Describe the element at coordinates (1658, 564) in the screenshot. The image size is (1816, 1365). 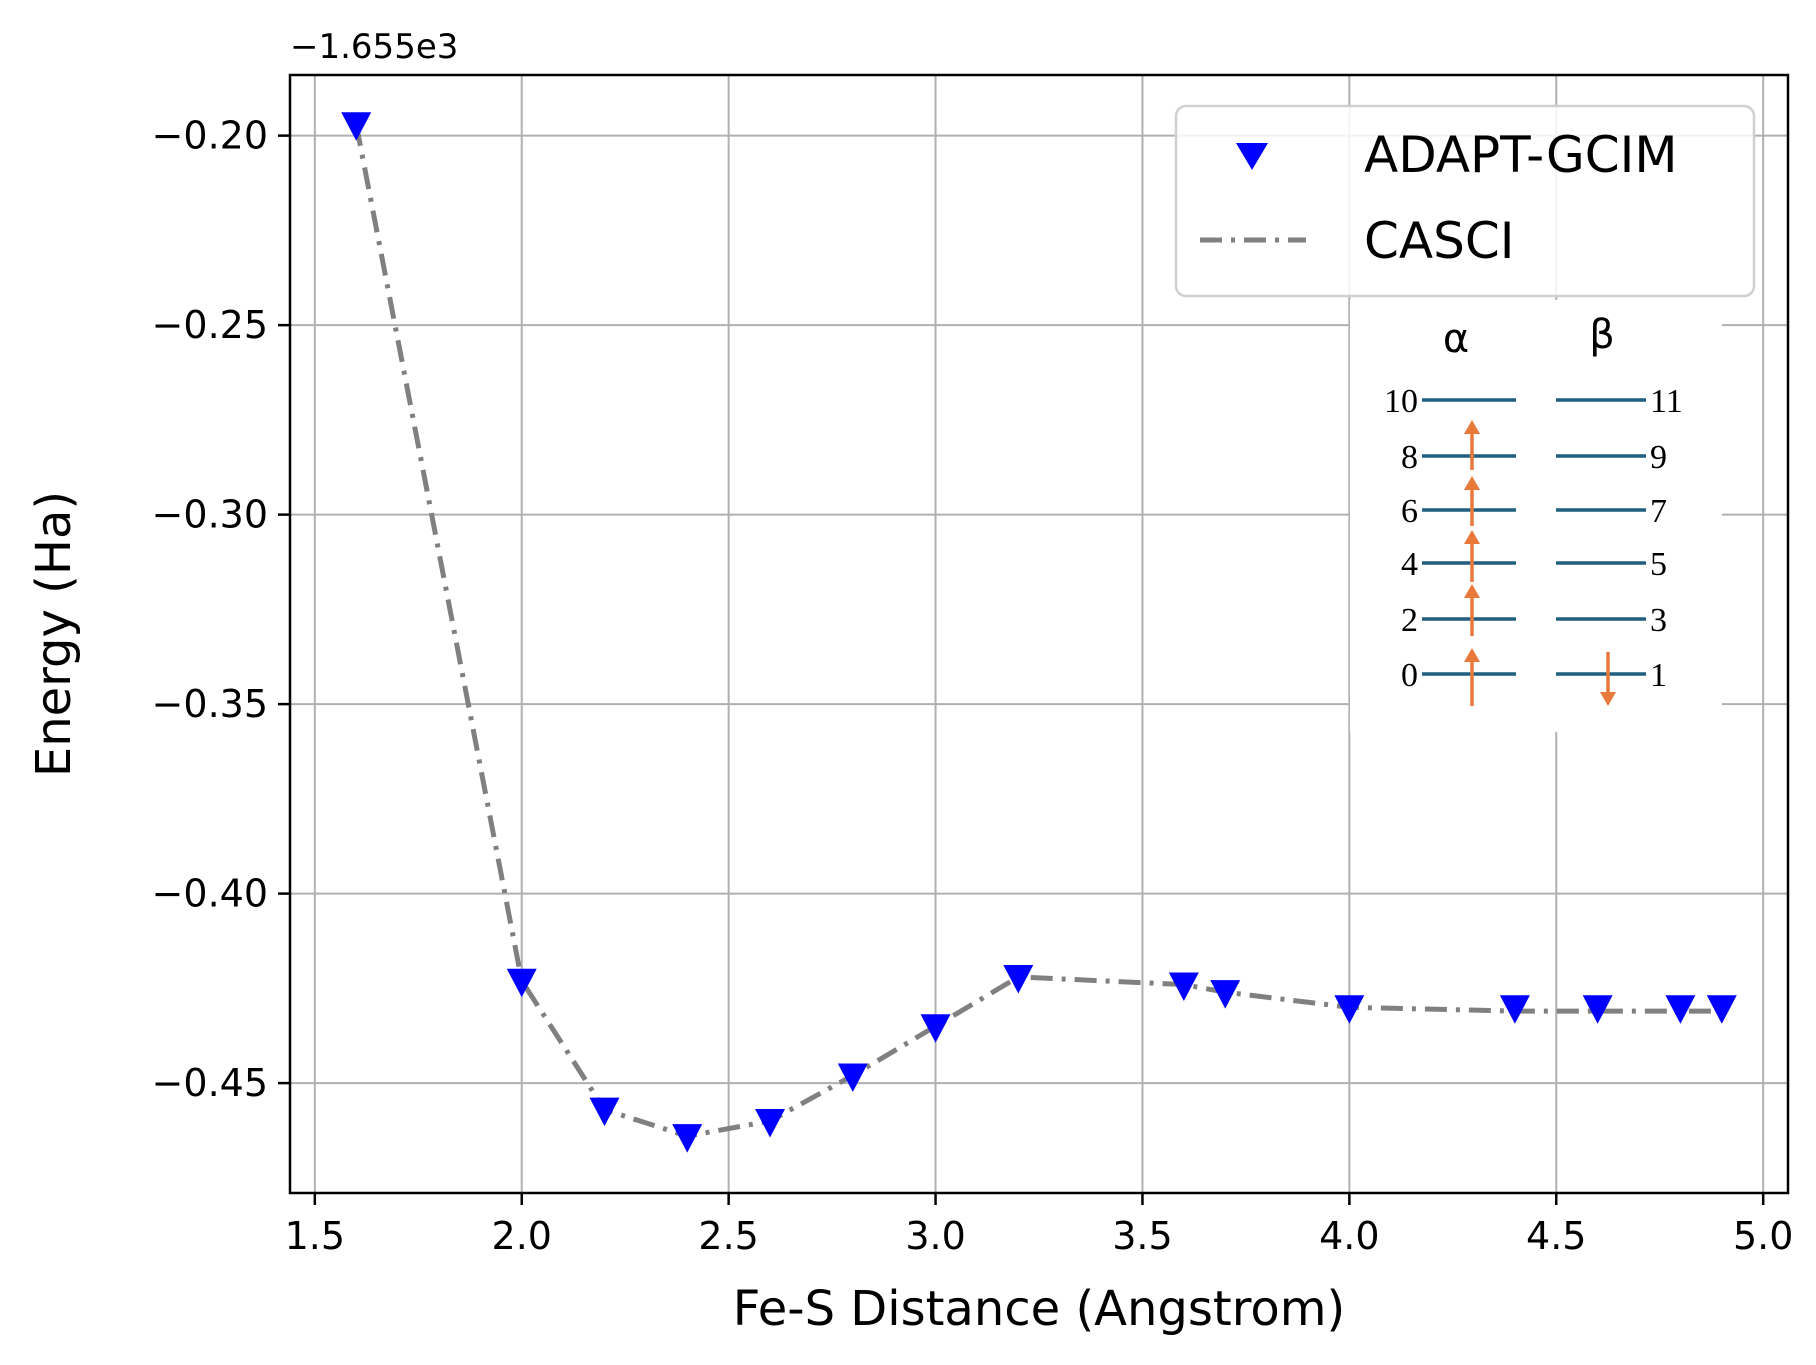
I see `beta-orbital-index: 5` at that location.